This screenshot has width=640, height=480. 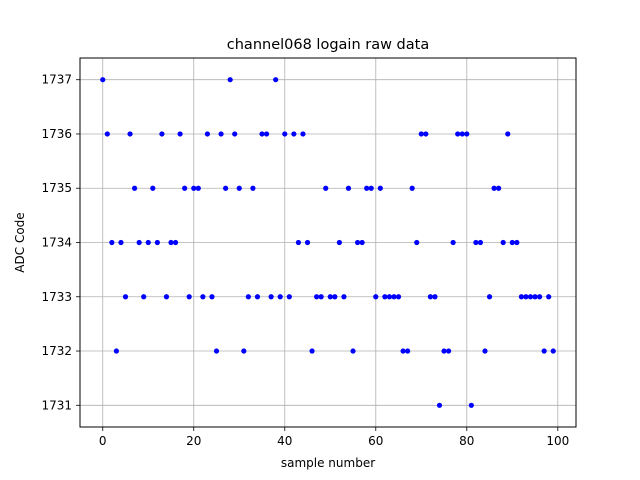 What do you see at coordinates (56, 351) in the screenshot?
I see `y-tick-label: 1732` at bounding box center [56, 351].